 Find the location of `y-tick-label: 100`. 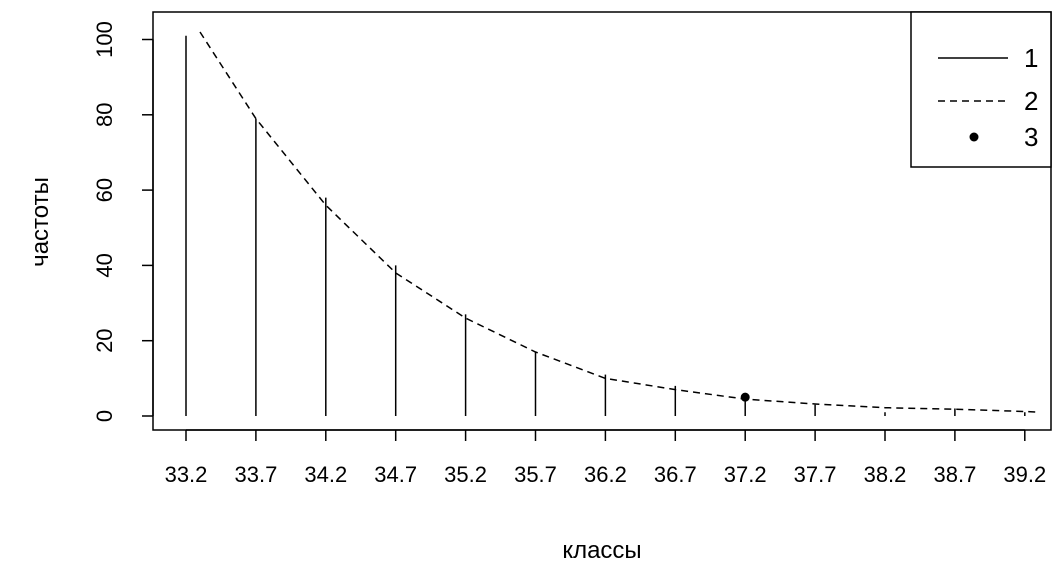

y-tick-label: 100 is located at coordinates (104, 39).